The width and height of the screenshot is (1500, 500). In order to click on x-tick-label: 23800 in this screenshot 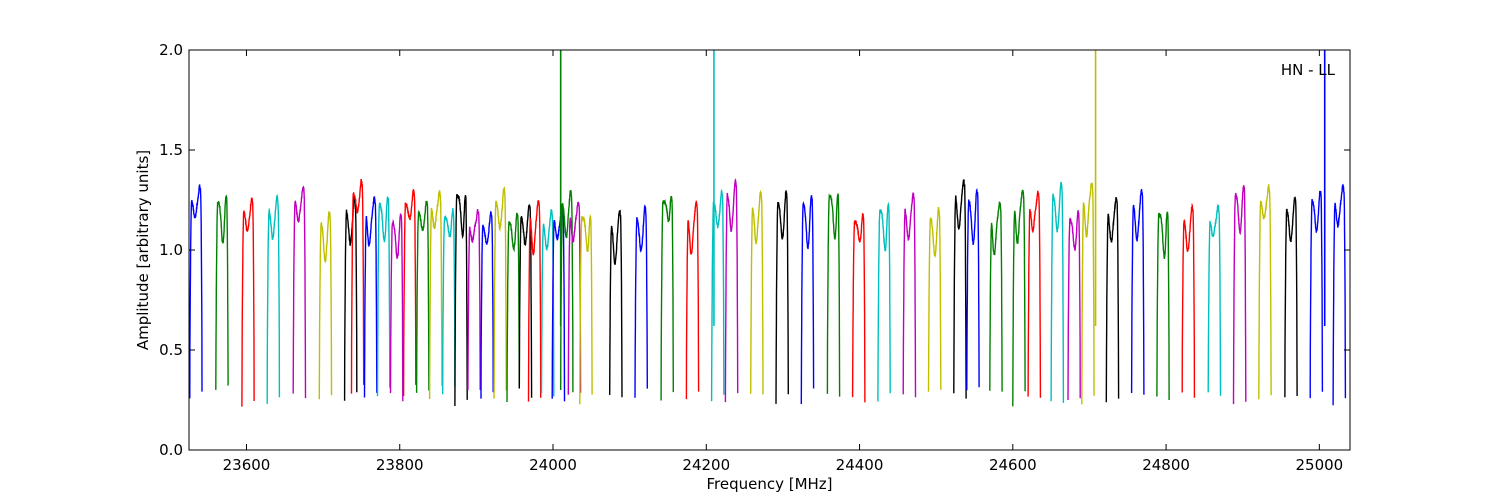, I will do `click(400, 465)`.